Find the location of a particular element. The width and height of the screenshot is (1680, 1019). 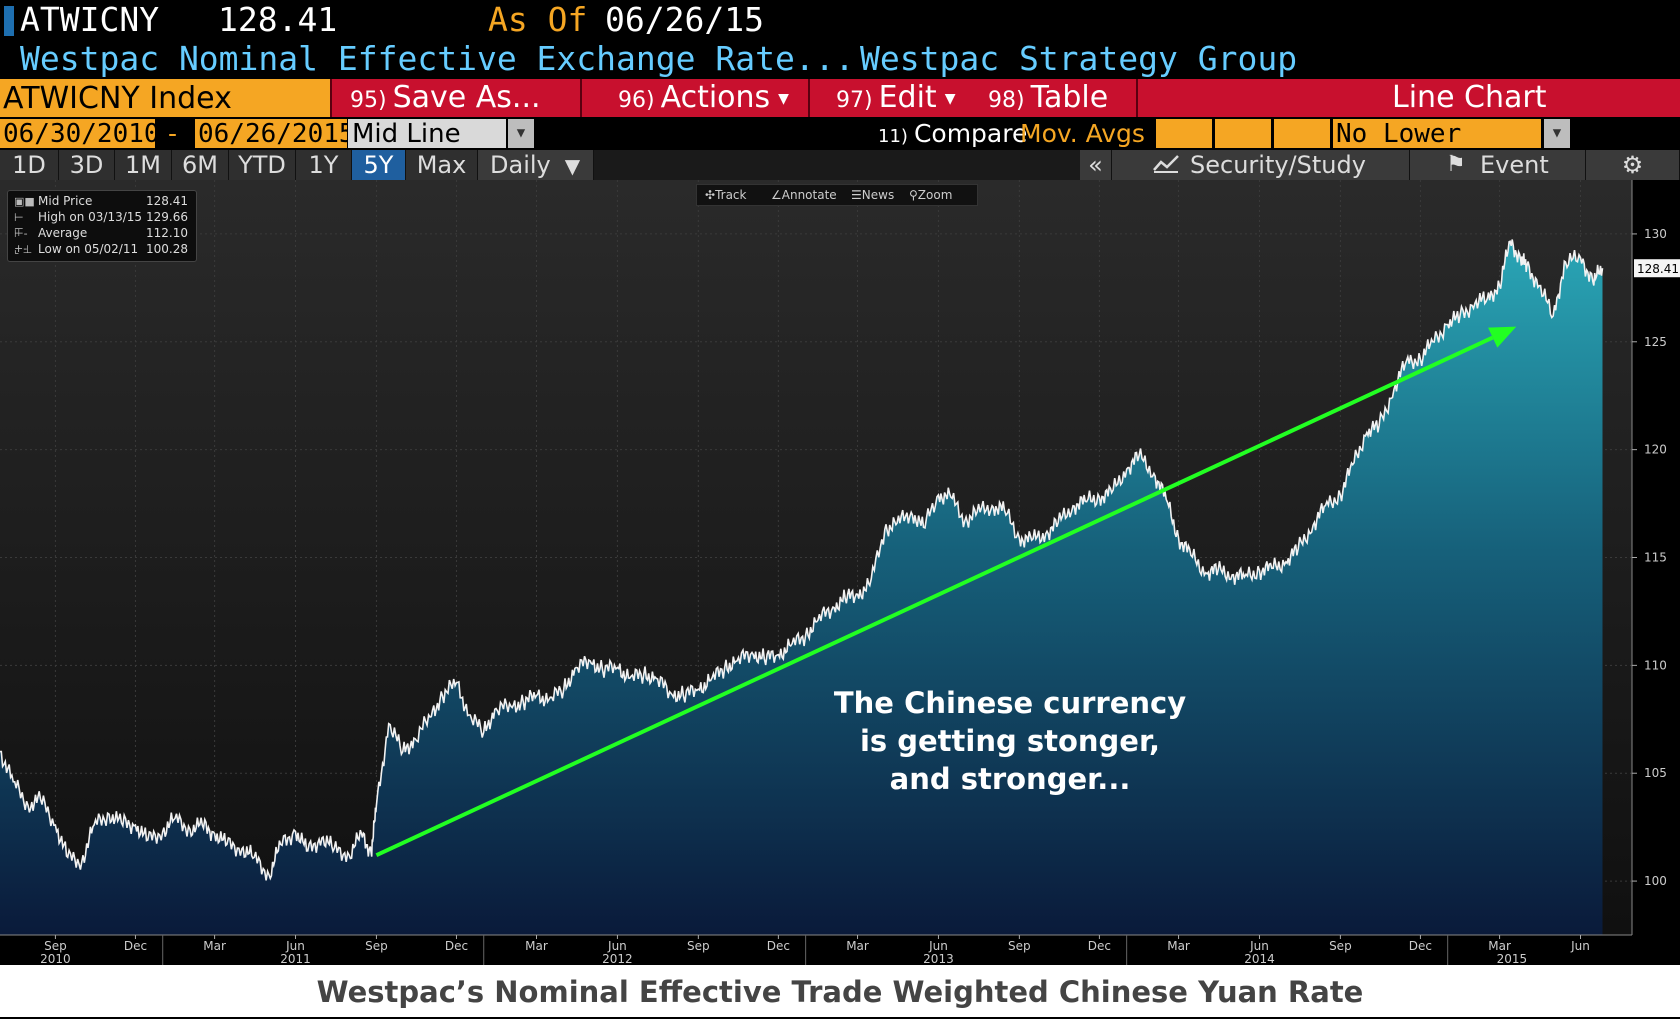

compare-label: Compare is located at coordinates (970, 133).